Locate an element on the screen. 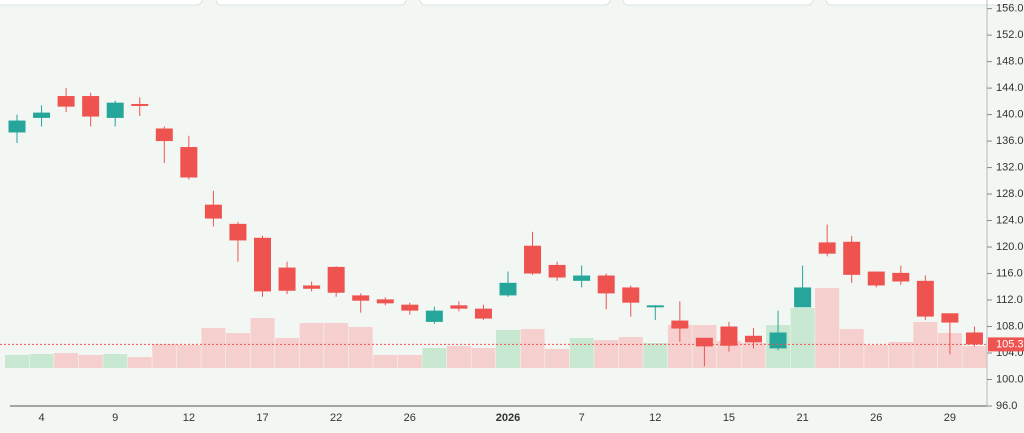 This screenshot has width=1024, height=433. y-tick-label: 108.0 is located at coordinates (1010, 326).